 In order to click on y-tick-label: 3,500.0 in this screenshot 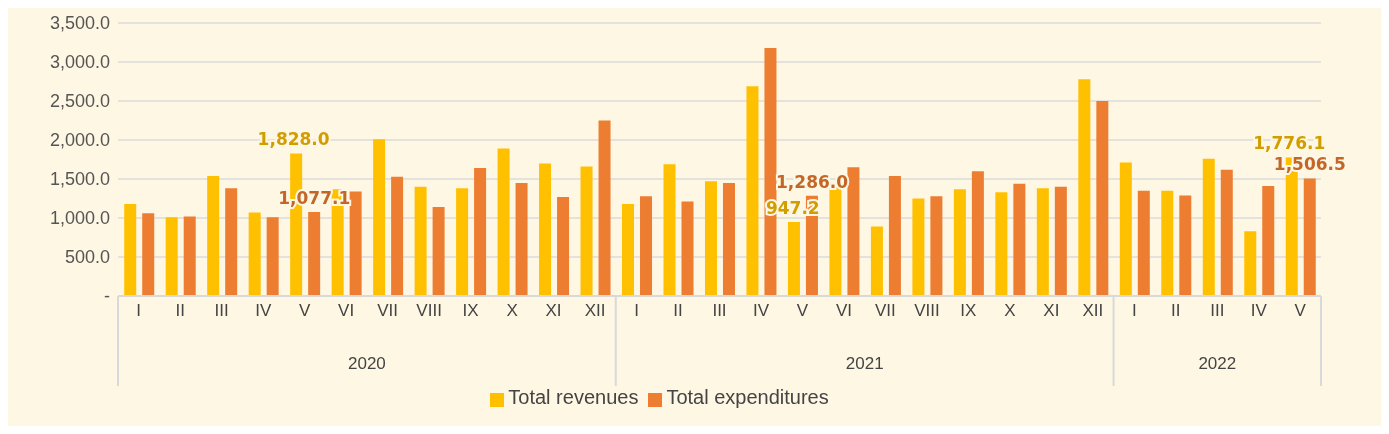, I will do `click(79, 23)`.